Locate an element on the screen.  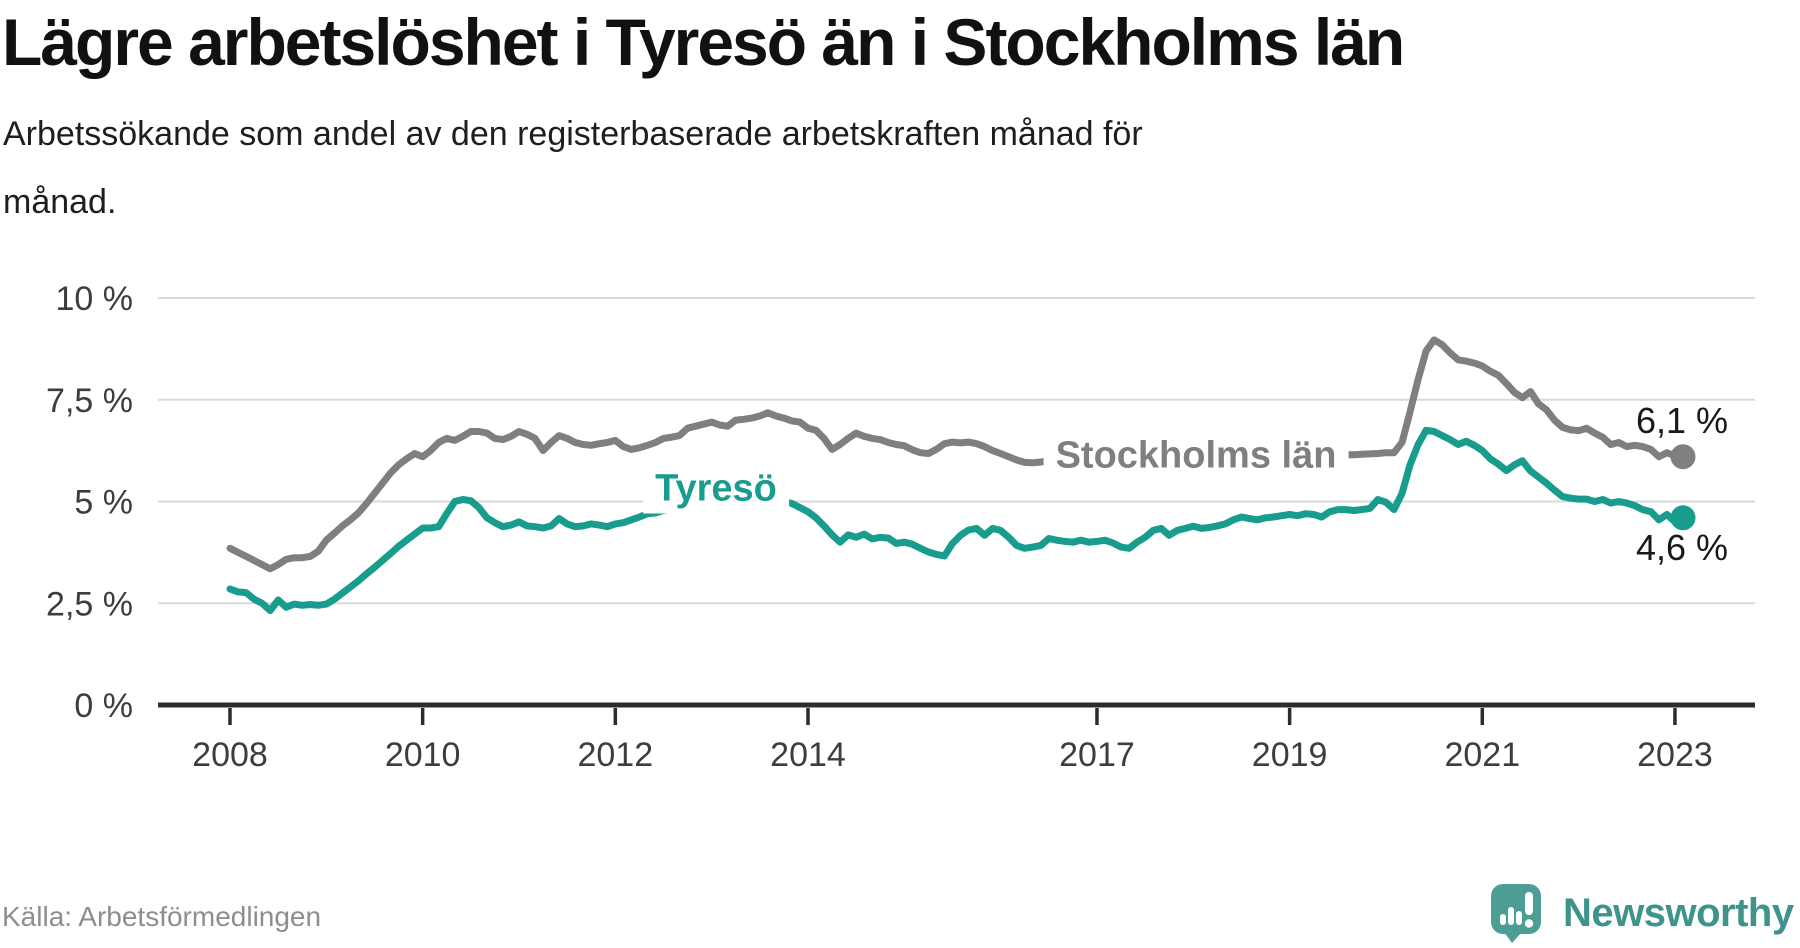
newsworthy-brand: Newsworthy is located at coordinates (1642, 913).